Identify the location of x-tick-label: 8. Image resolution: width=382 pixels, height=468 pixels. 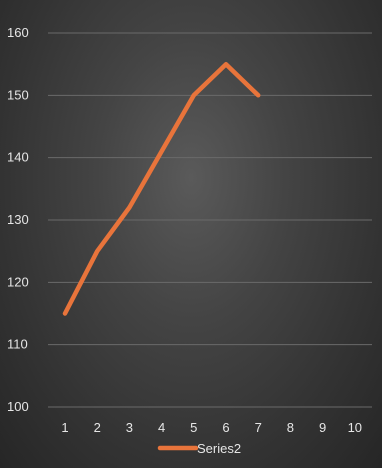
(290, 427).